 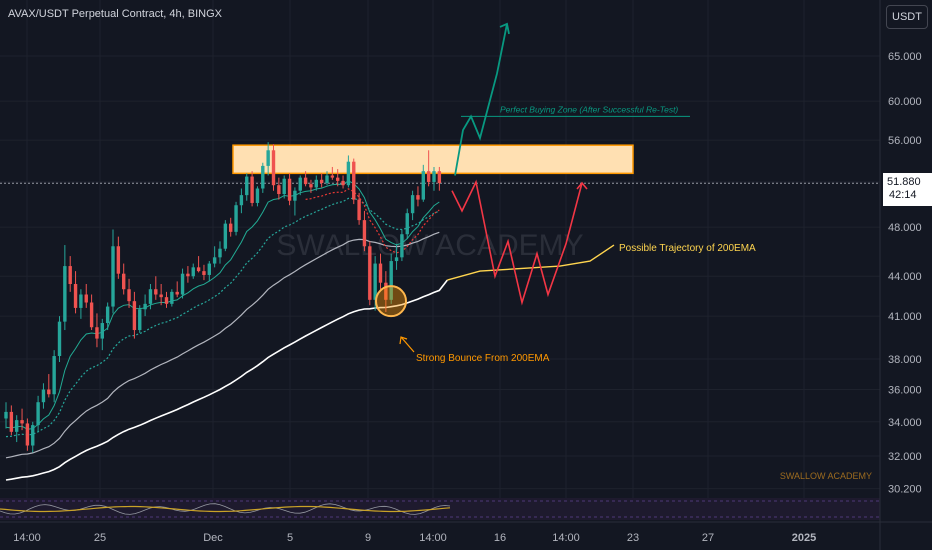 What do you see at coordinates (905, 102) in the screenshot?
I see `price-tick-label: 60.000` at bounding box center [905, 102].